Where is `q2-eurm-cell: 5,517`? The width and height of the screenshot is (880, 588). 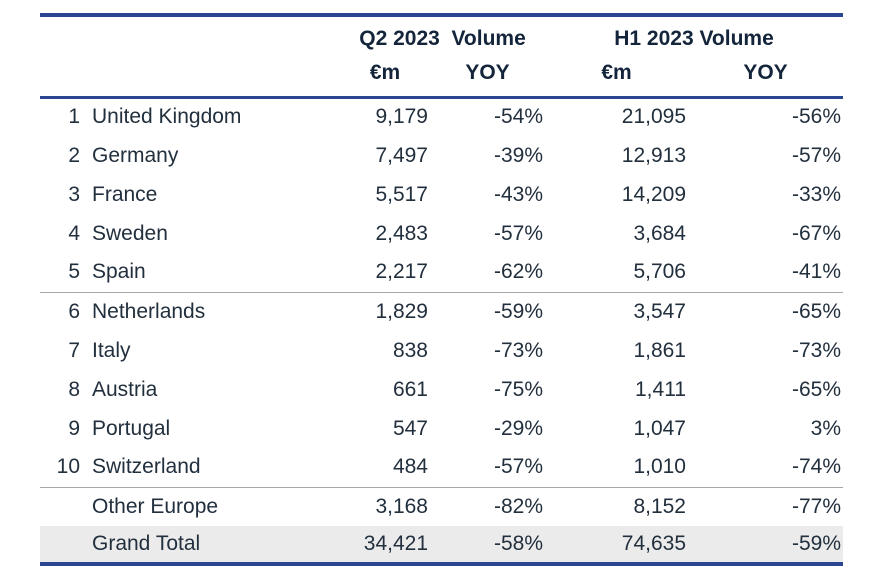
q2-eurm-cell: 5,517 is located at coordinates (401, 194).